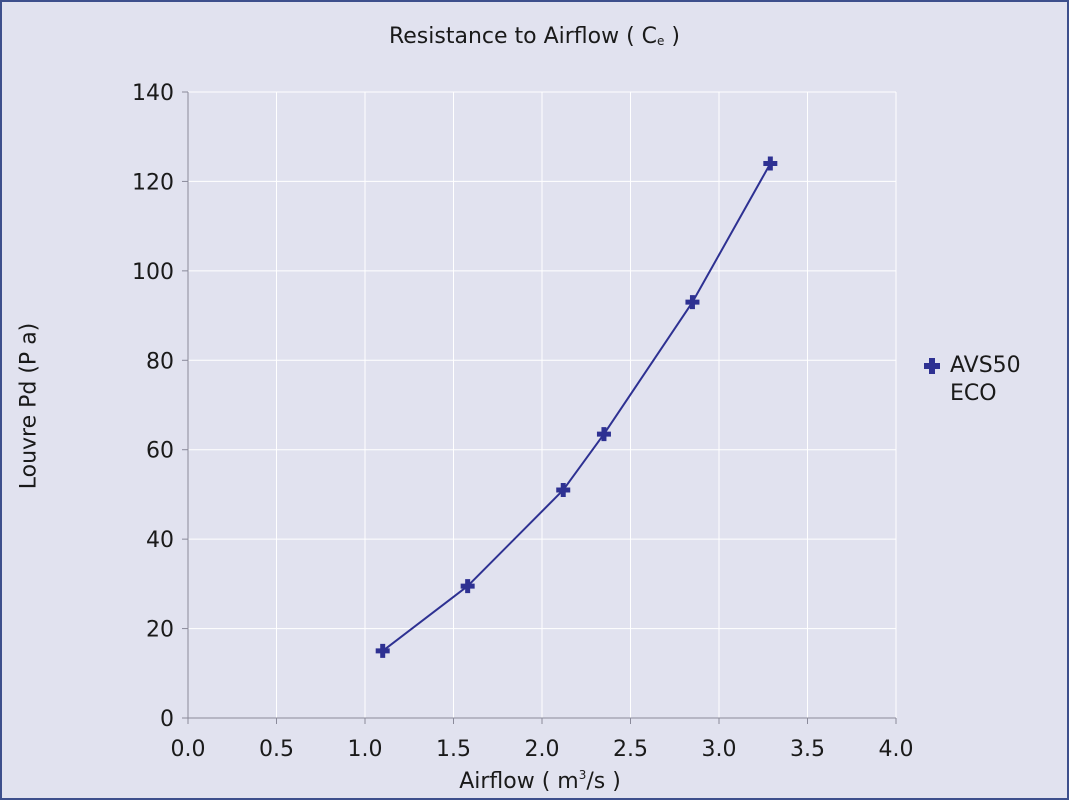 The width and height of the screenshot is (1069, 800). I want to click on y-tick-label: 140, so click(153, 93).